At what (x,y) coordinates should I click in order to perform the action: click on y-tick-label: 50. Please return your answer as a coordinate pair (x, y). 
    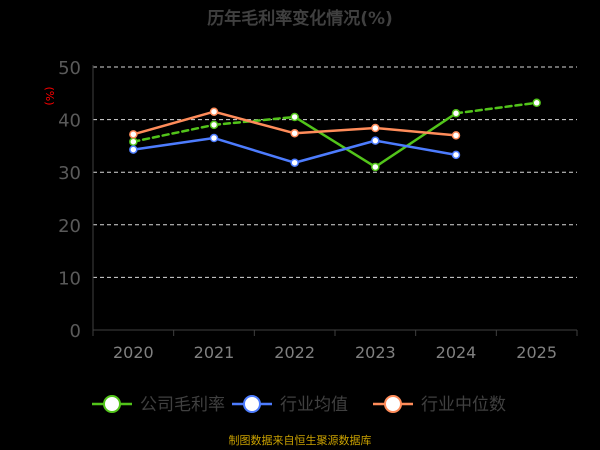
    Looking at the image, I should click on (69, 68).